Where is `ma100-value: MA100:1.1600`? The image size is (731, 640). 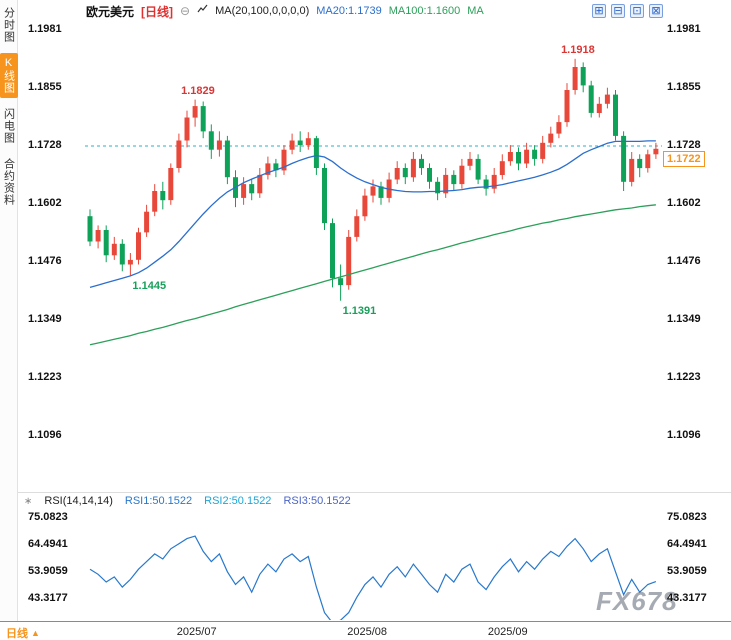 ma100-value: MA100:1.1600 is located at coordinates (424, 11).